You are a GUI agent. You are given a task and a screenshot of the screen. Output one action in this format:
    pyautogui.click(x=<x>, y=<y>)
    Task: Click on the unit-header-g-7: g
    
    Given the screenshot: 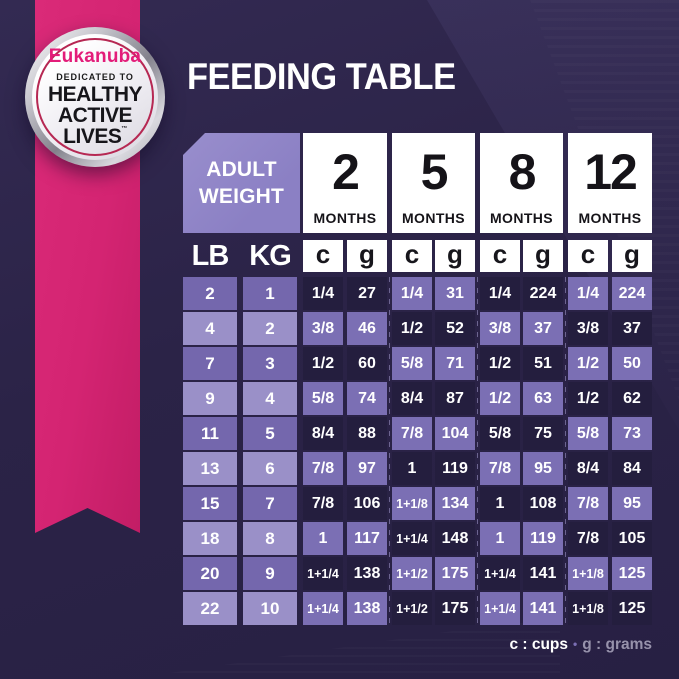 What is the action you would take?
    pyautogui.click(x=632, y=256)
    